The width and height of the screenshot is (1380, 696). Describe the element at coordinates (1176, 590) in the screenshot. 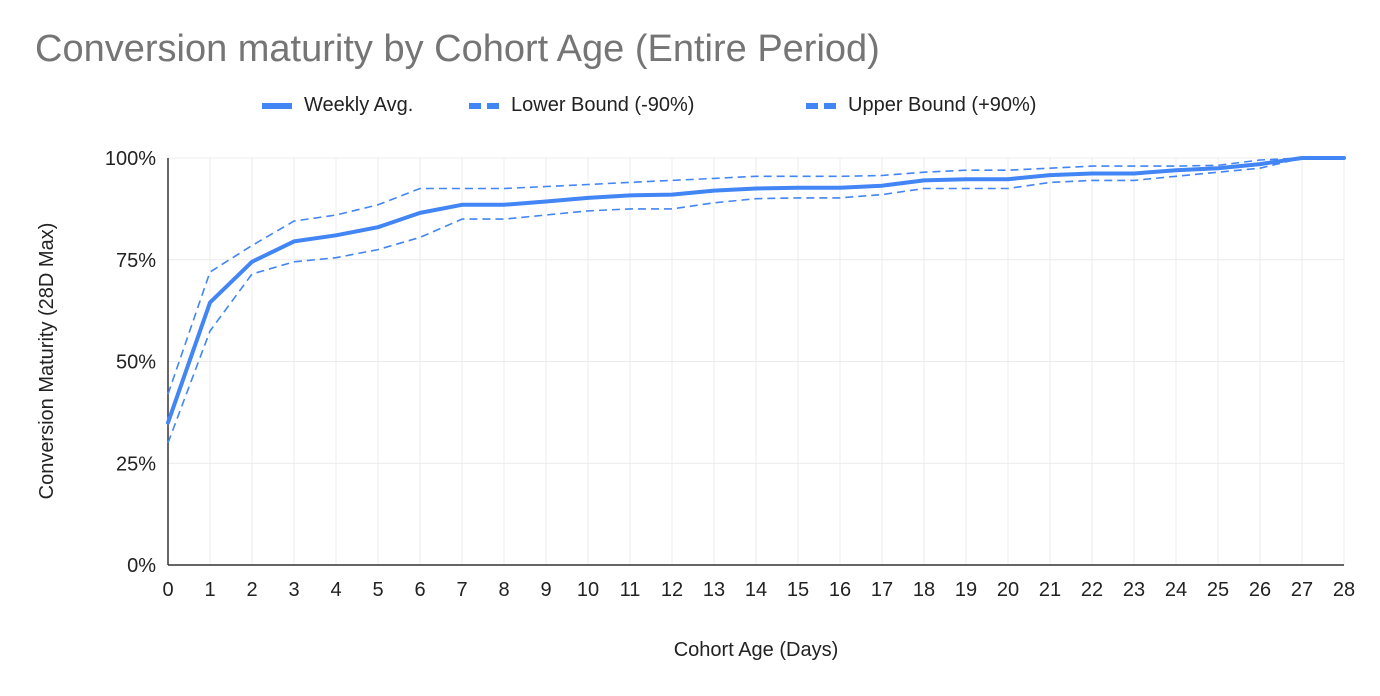

I see `x-tick-label: 24` at that location.